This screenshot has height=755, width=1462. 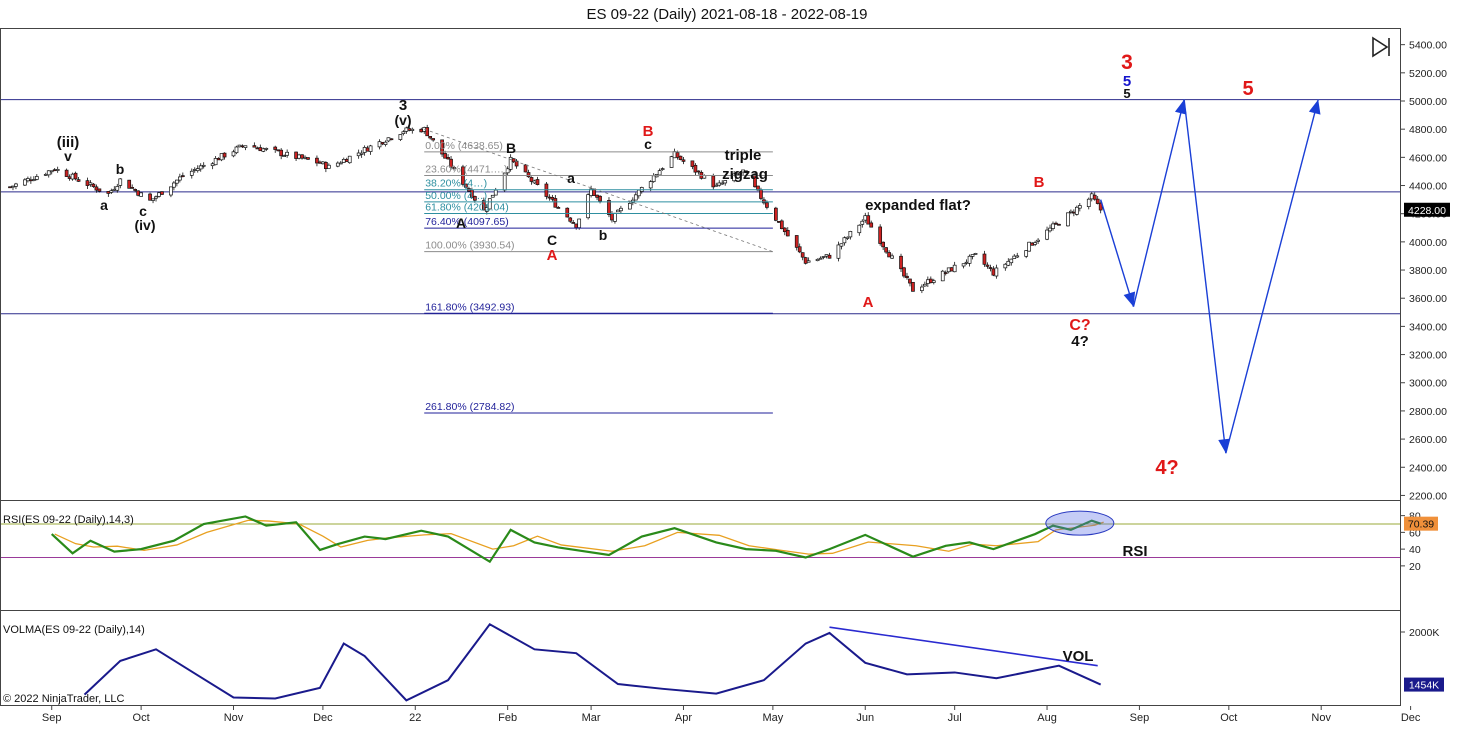 I want to click on x-tick-label: Aug, so click(x=1047, y=718).